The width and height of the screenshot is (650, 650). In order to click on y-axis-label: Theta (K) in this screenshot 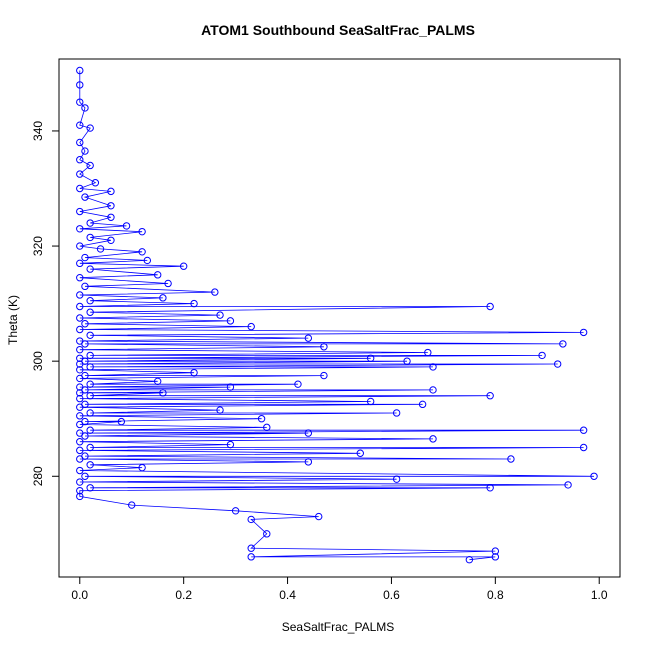, I will do `click(13, 320)`.